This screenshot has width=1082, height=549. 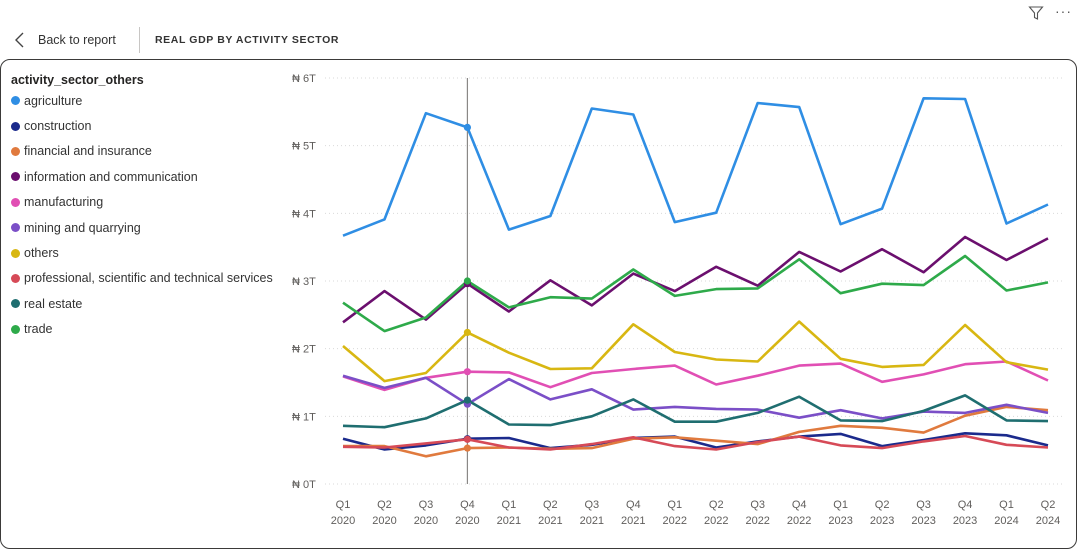 What do you see at coordinates (304, 485) in the screenshot?
I see `y-tick-label: ₦ 0T` at bounding box center [304, 485].